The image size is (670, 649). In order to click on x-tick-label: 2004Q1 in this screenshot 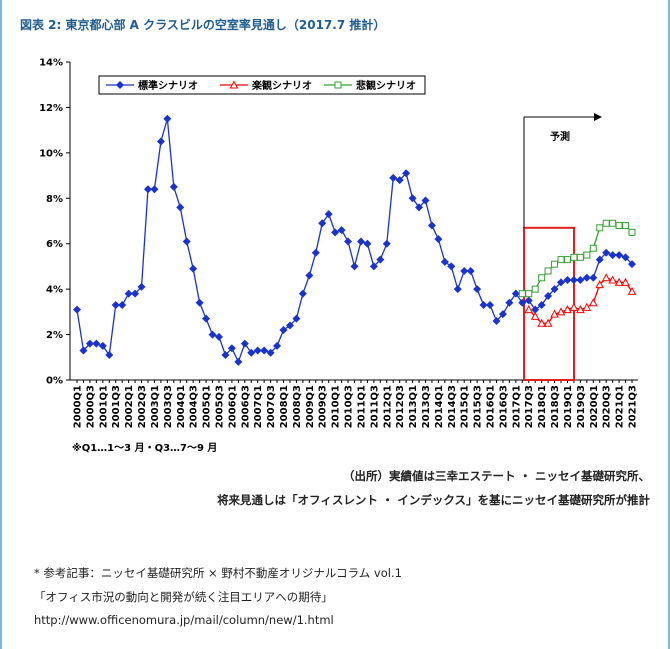, I will do `click(181, 406)`.